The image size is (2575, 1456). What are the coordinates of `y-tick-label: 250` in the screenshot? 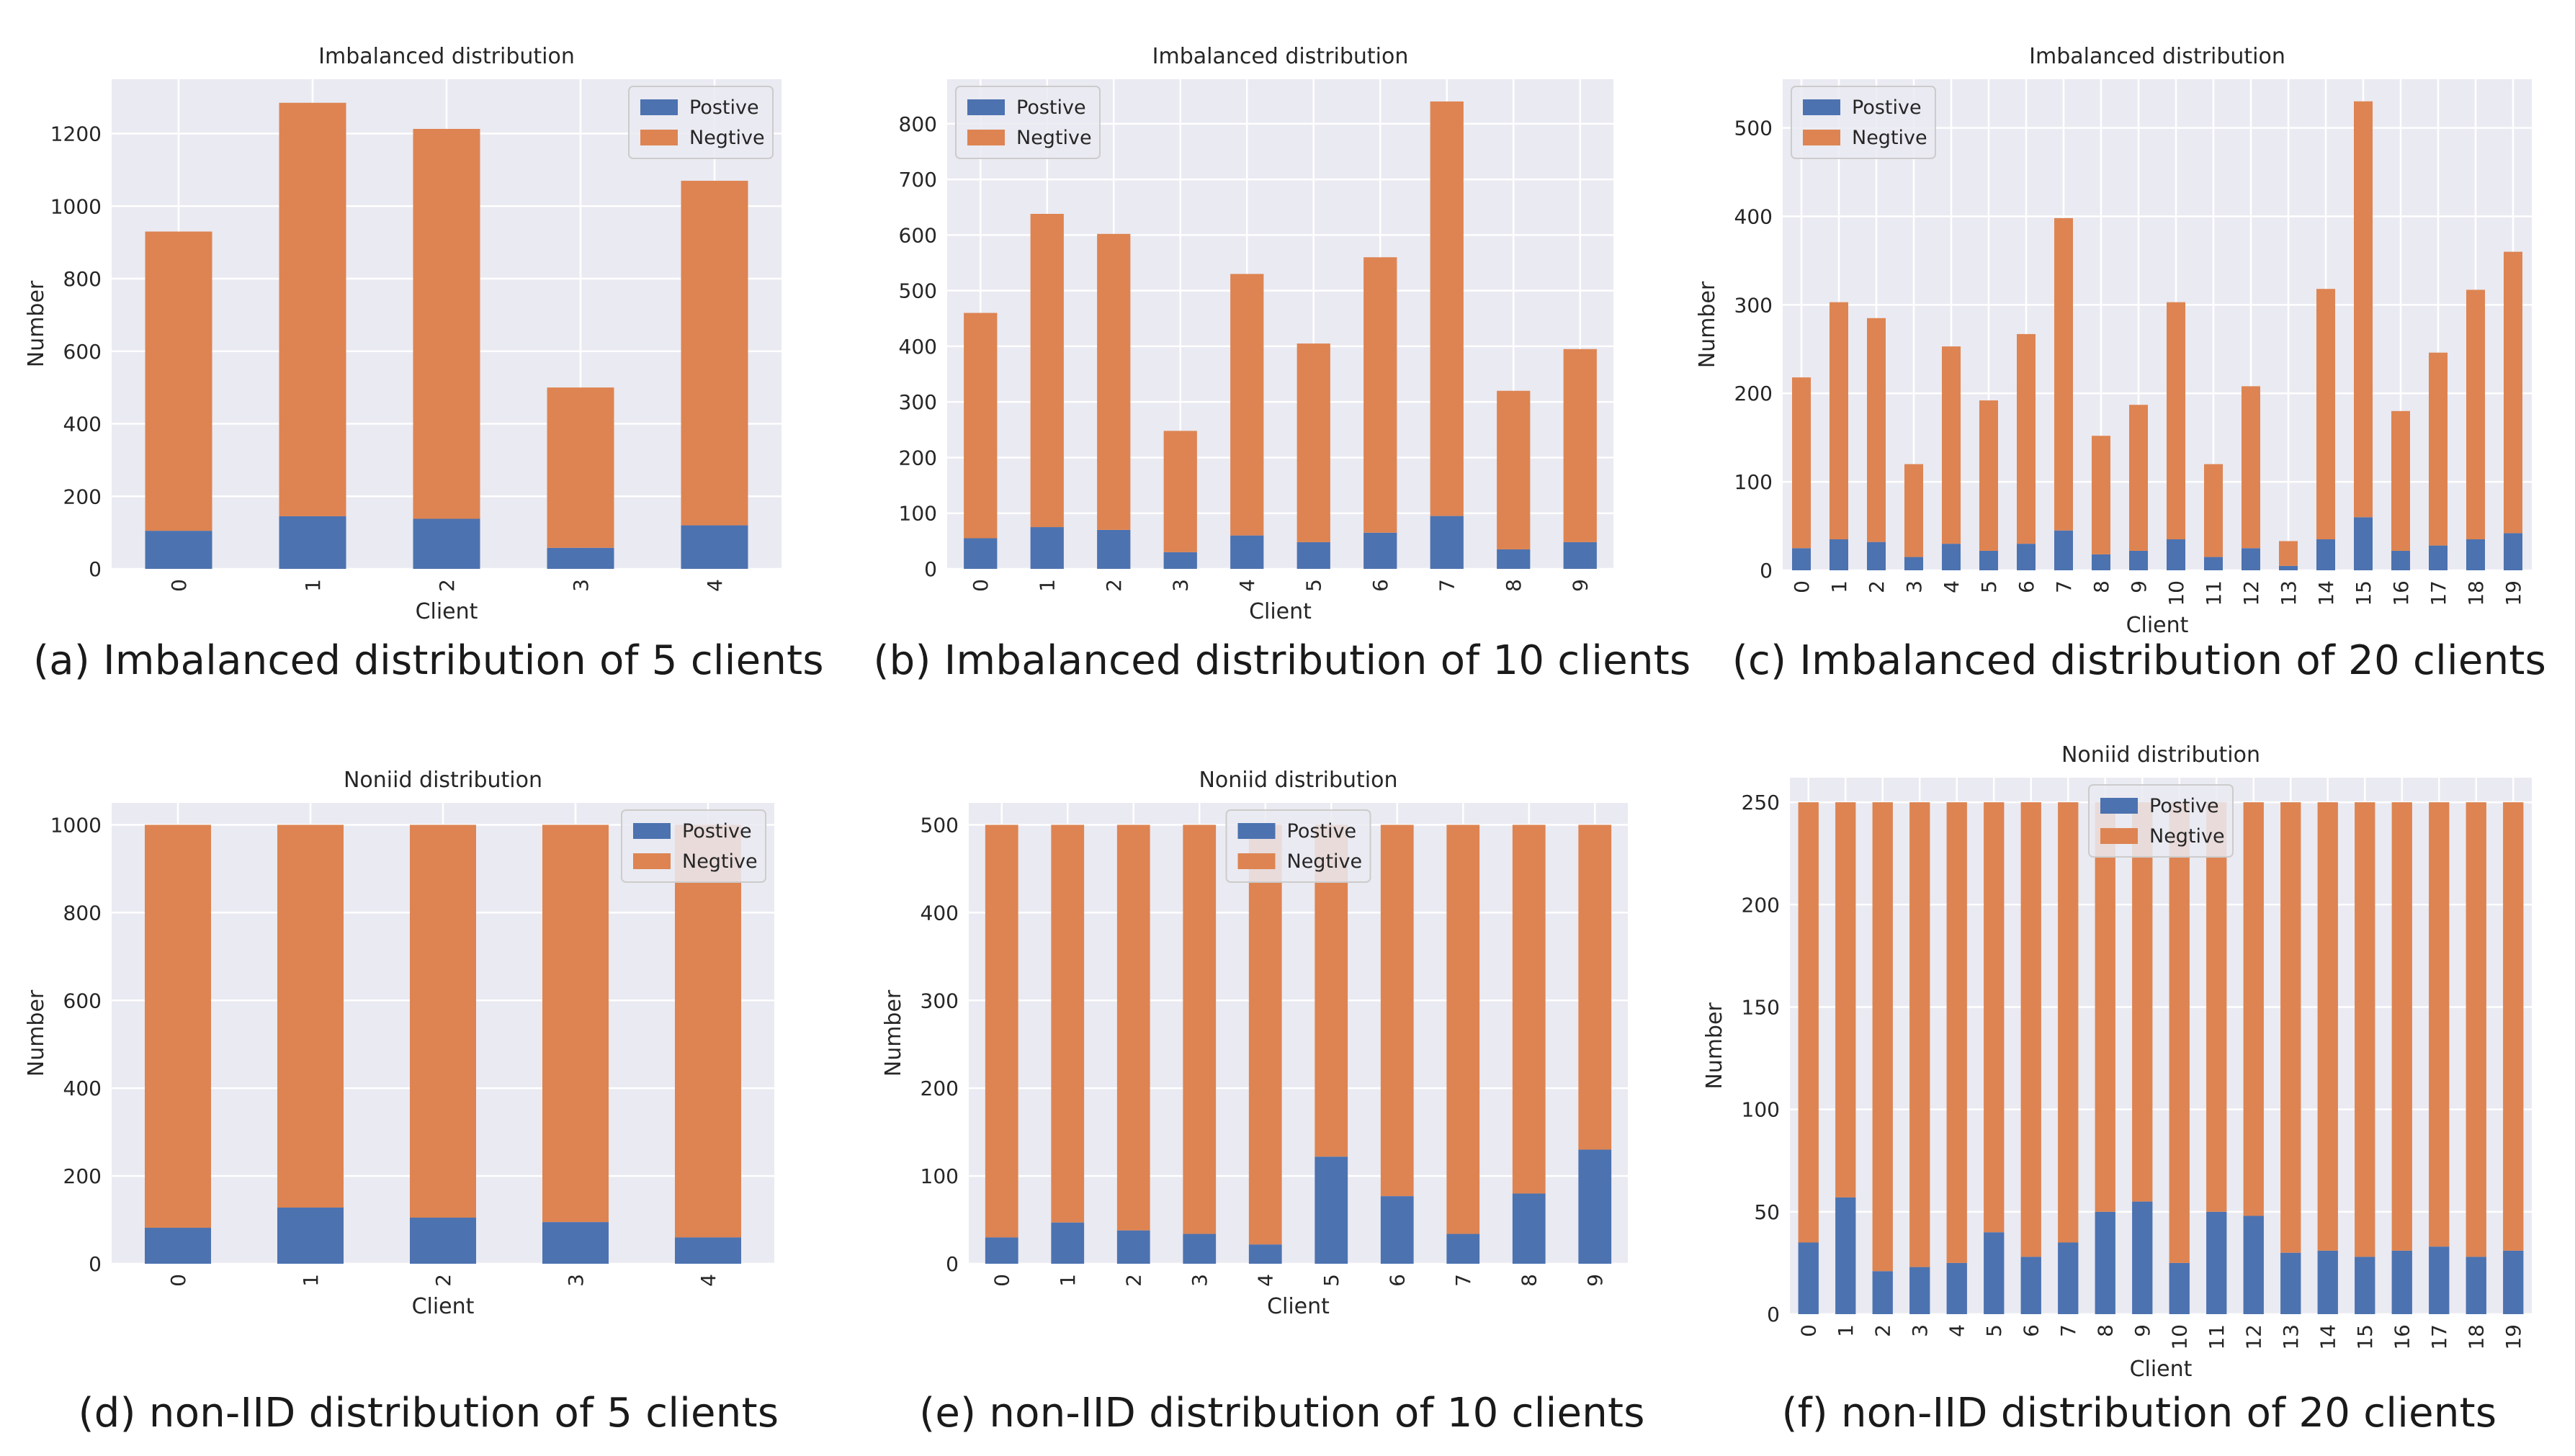 It's located at (1761, 802).